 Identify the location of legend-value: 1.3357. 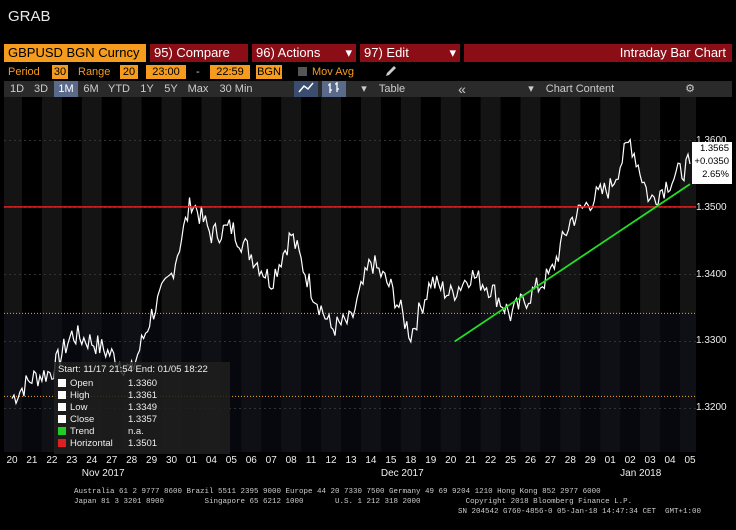
(143, 419).